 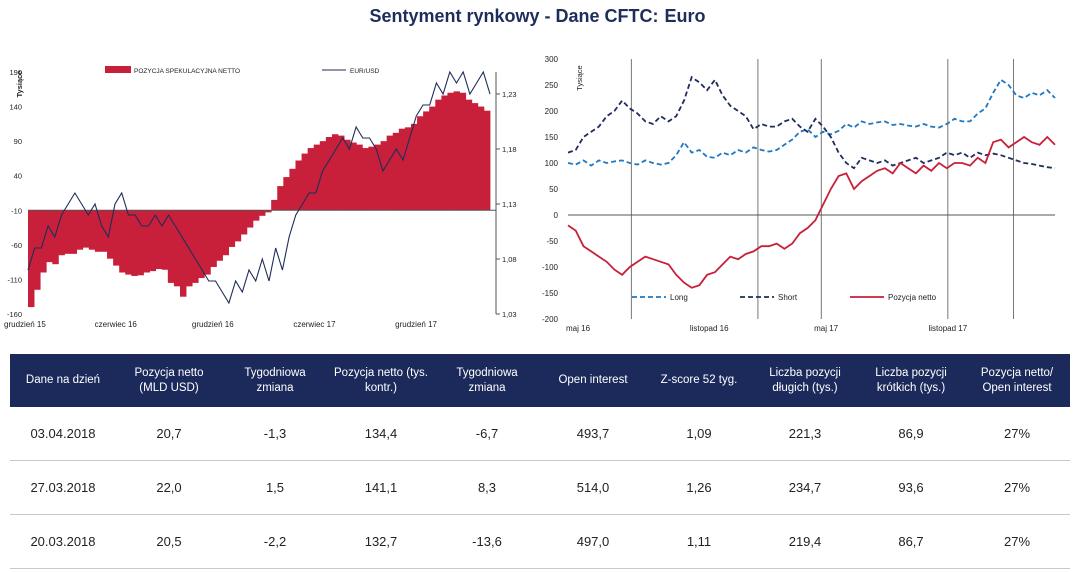 I want to click on table-cell: 20,7, so click(x=169, y=434).